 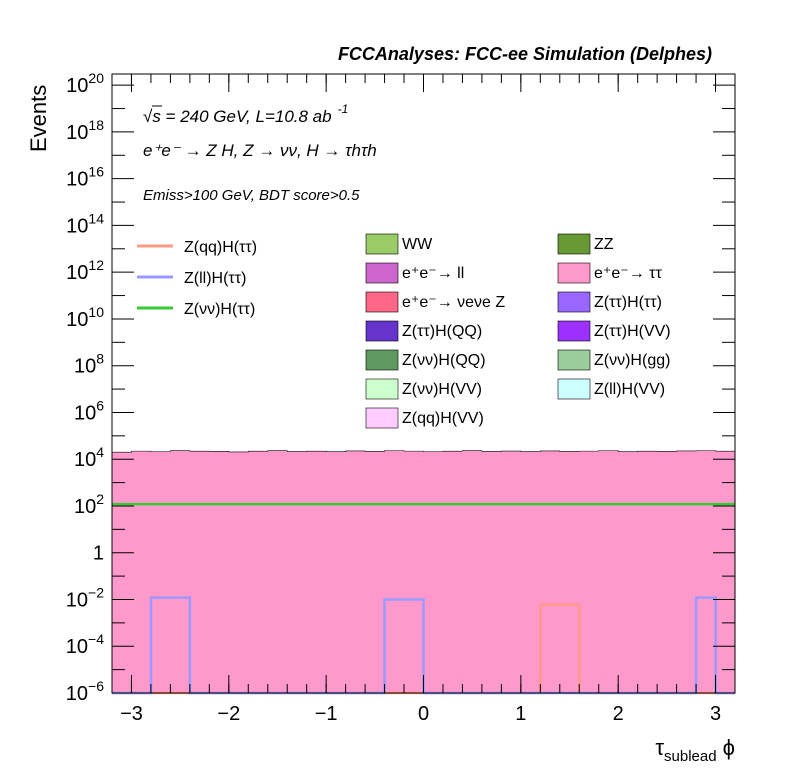 What do you see at coordinates (215, 278) in the screenshot?
I see `legend-line-label: Z(ll)H(ττ)` at bounding box center [215, 278].